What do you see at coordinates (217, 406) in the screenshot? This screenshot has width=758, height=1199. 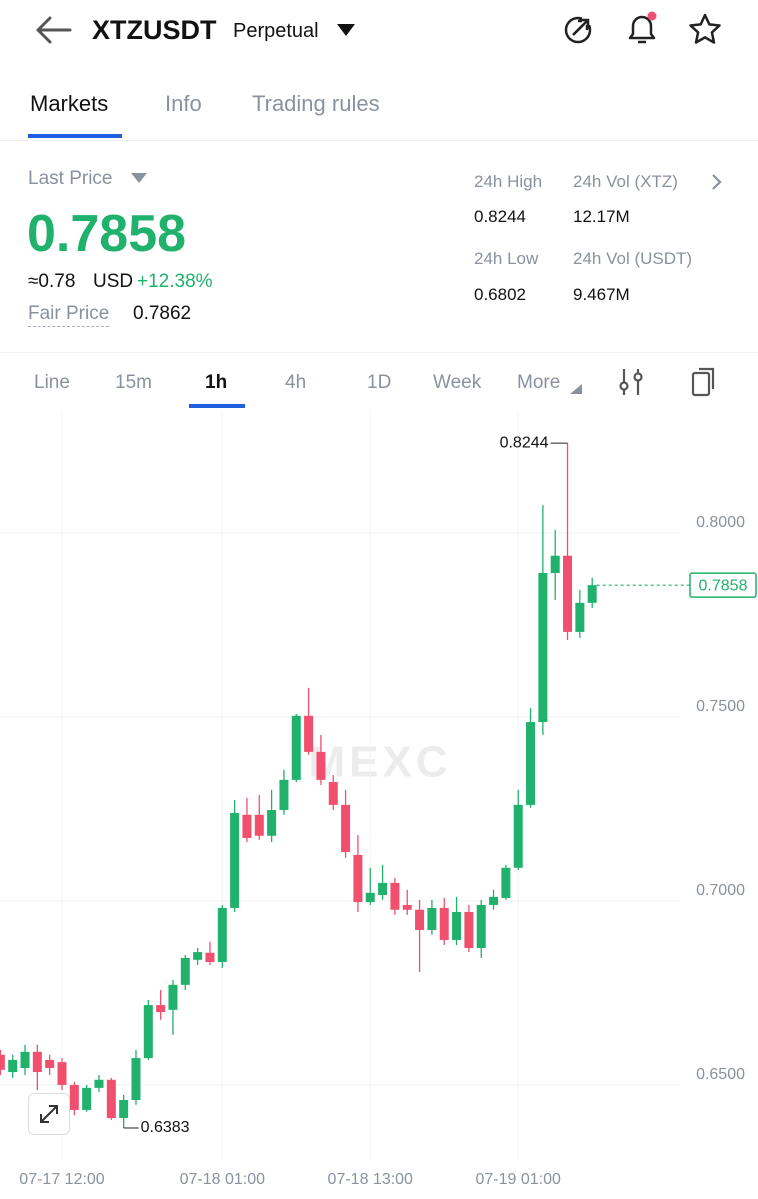 I see `interval-indicator` at bounding box center [217, 406].